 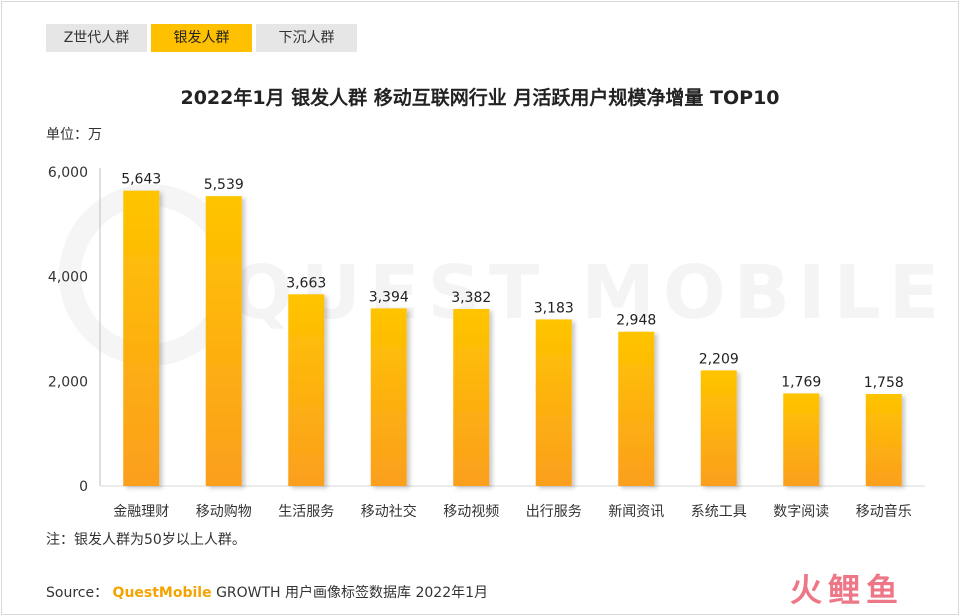 I want to click on x-category-label: 系统工具, so click(x=719, y=512).